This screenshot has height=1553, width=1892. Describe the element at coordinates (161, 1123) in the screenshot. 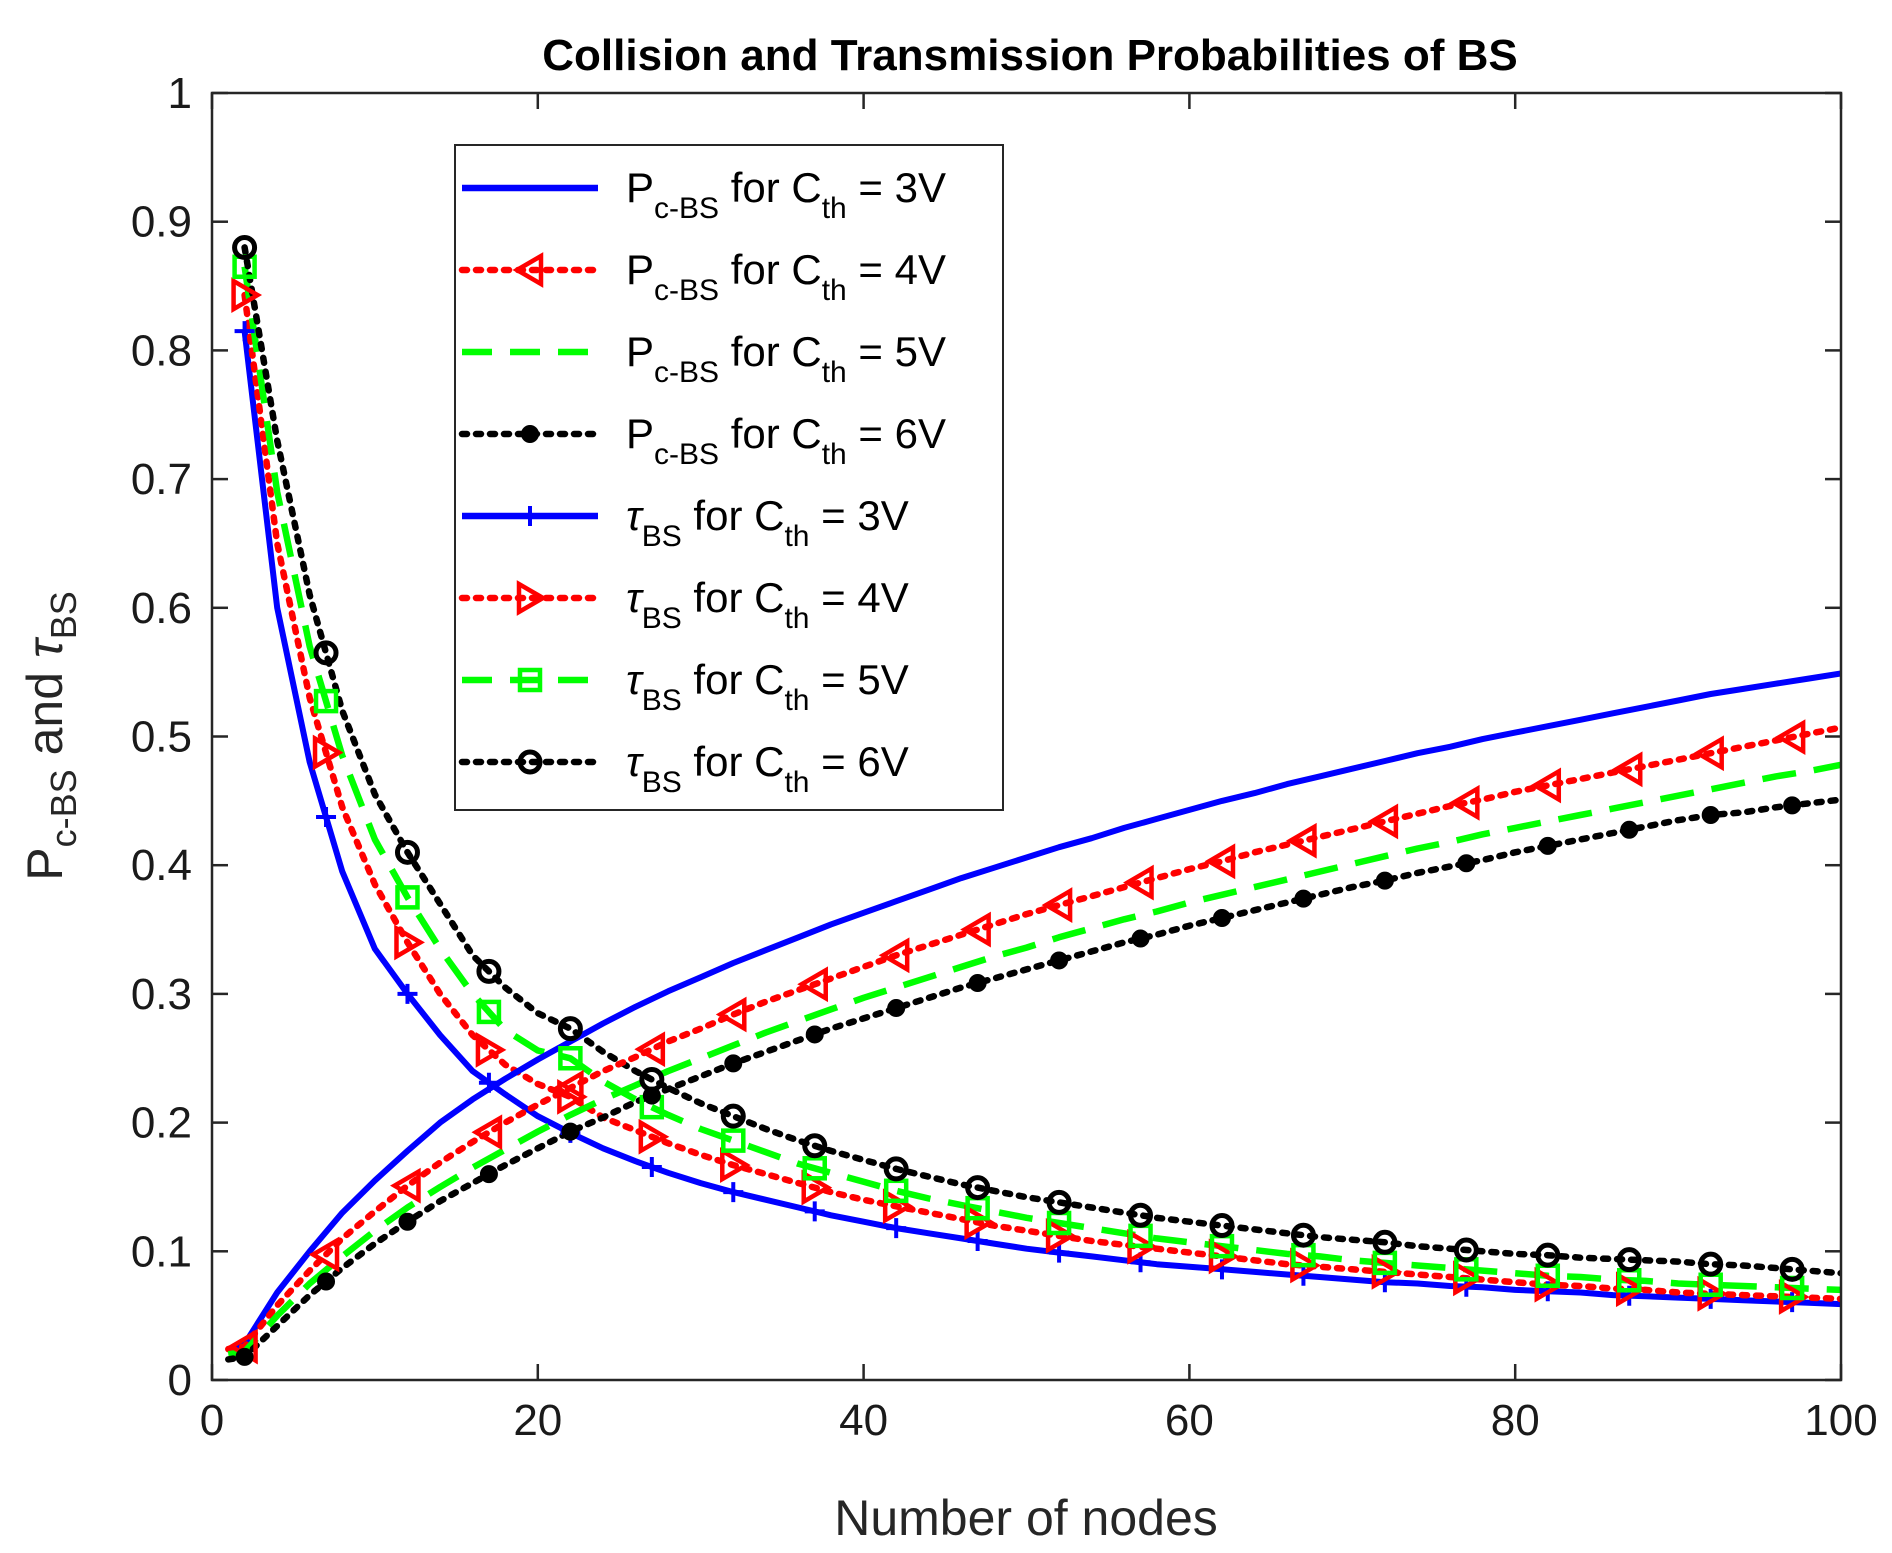

I see `y-tick-label: 0.2` at that location.